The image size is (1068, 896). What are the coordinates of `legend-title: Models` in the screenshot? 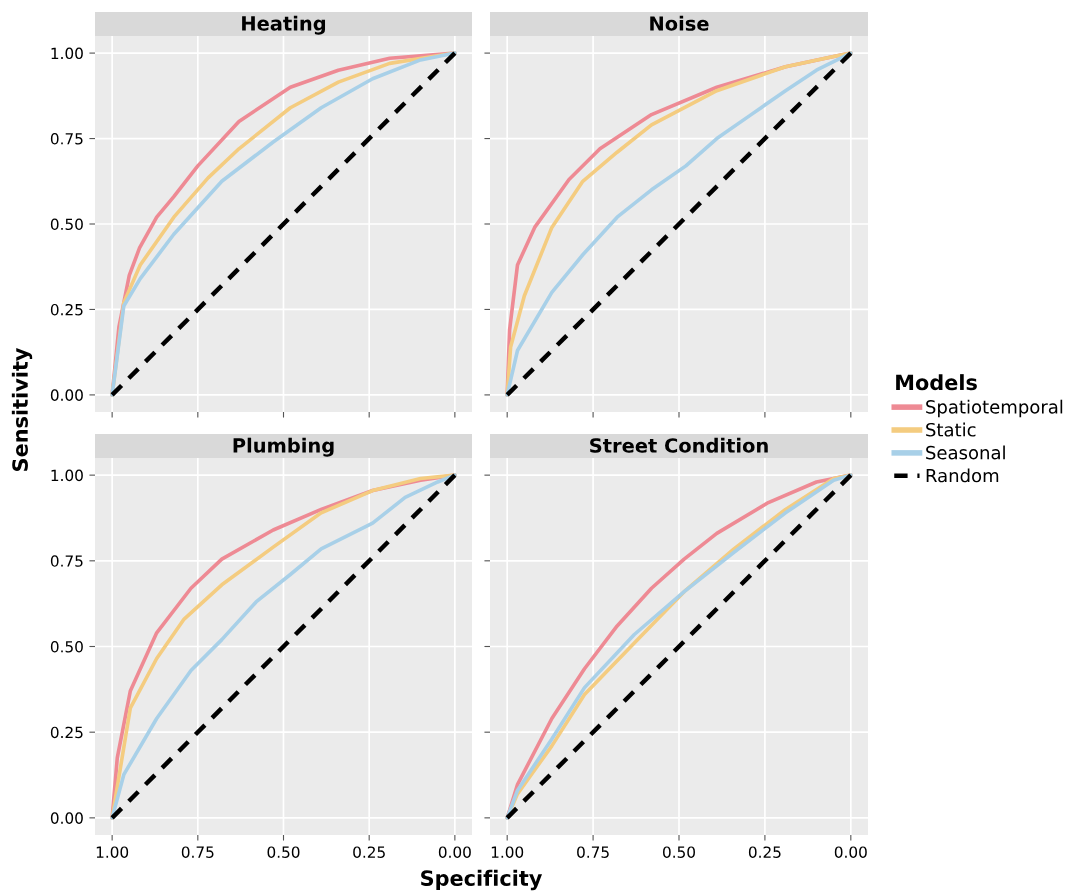 It's located at (936, 382).